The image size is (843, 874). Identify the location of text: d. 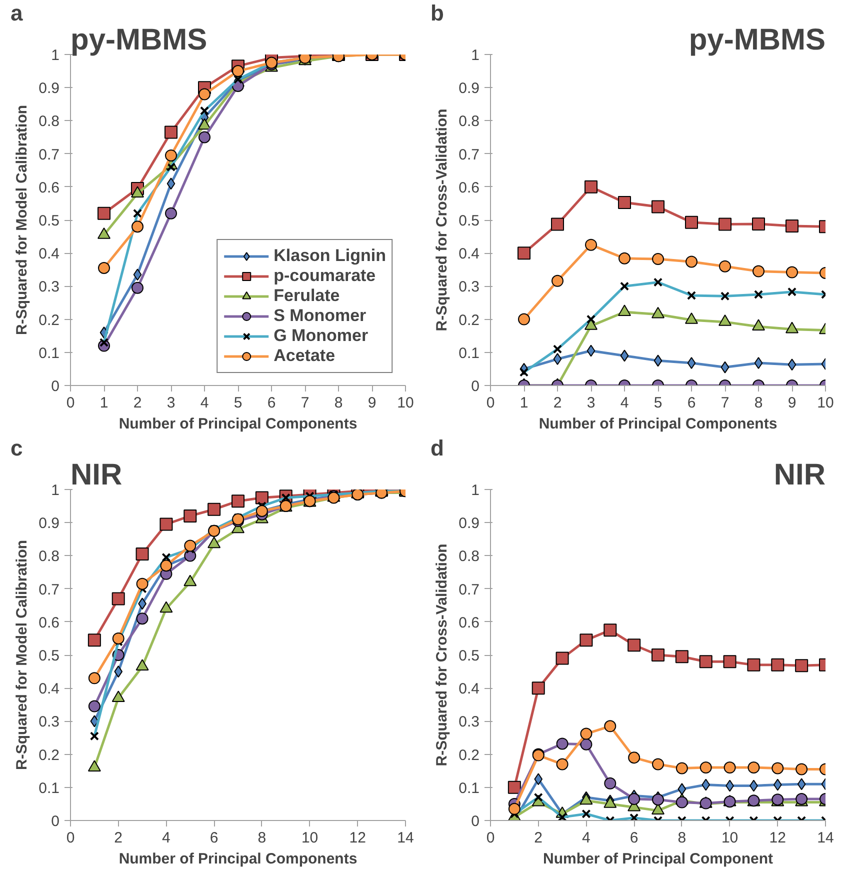
(437, 448).